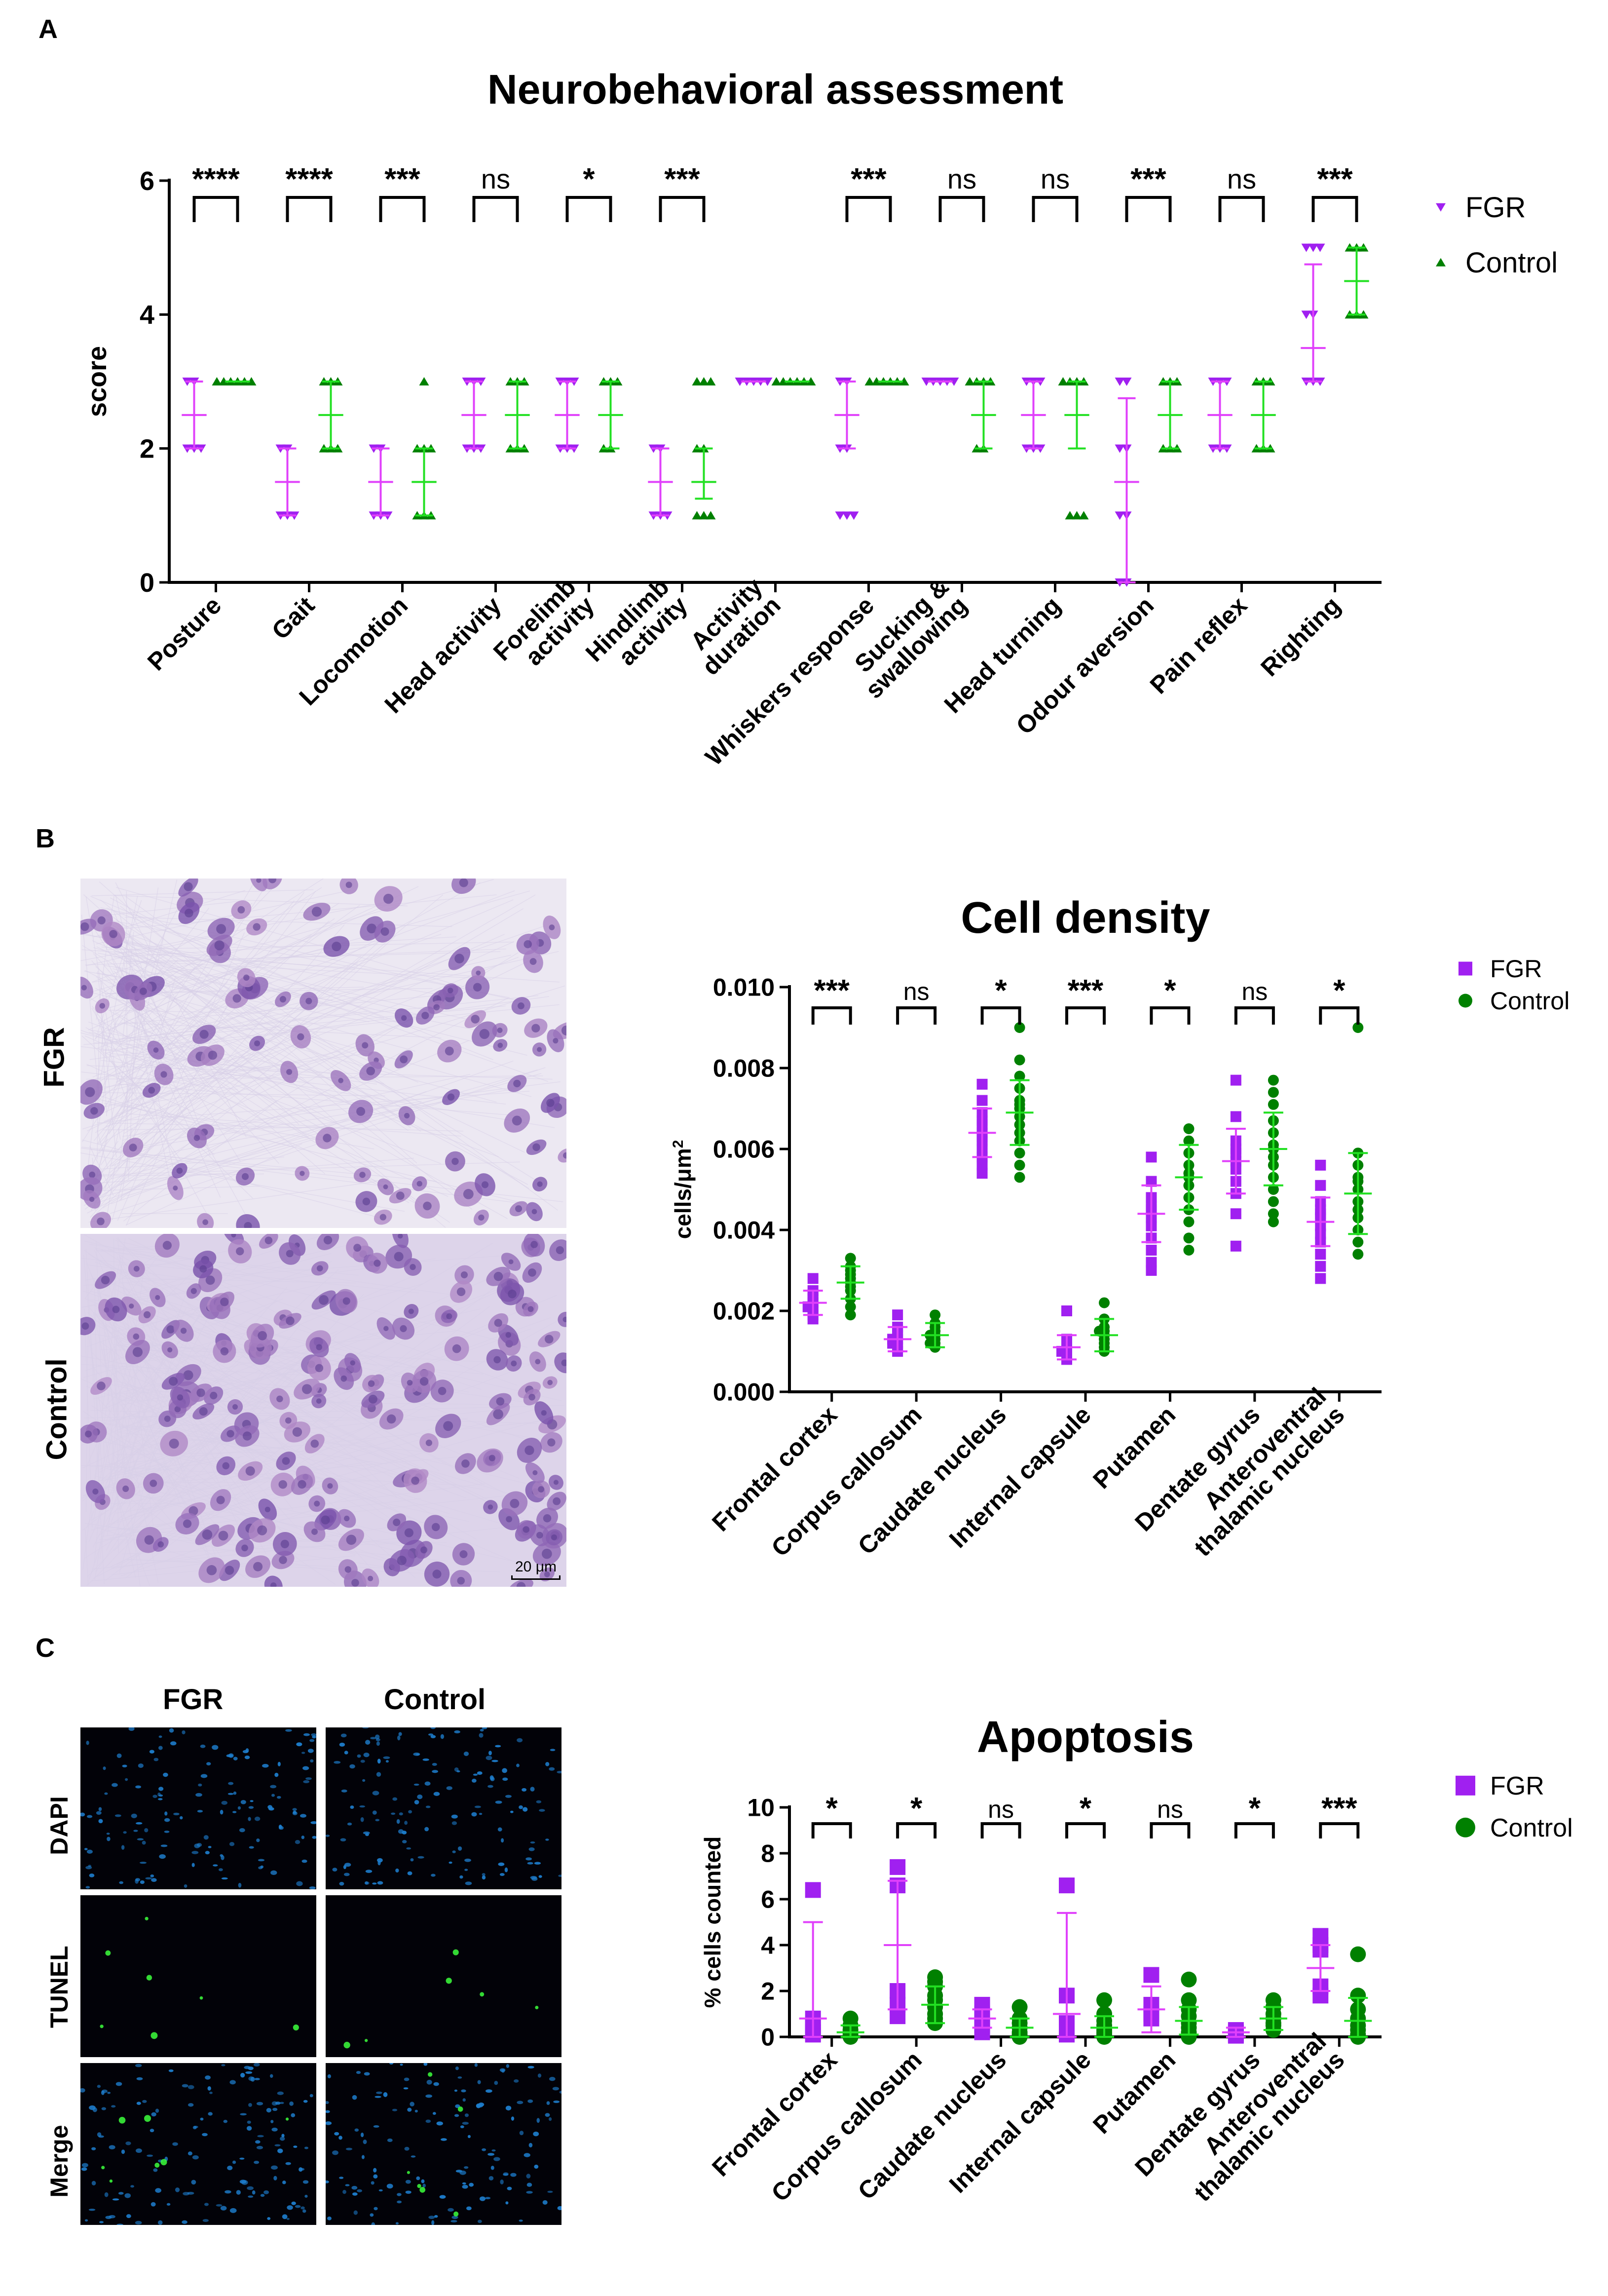 The image size is (1608, 2296). I want to click on significance-label: ns, so click(1241, 178).